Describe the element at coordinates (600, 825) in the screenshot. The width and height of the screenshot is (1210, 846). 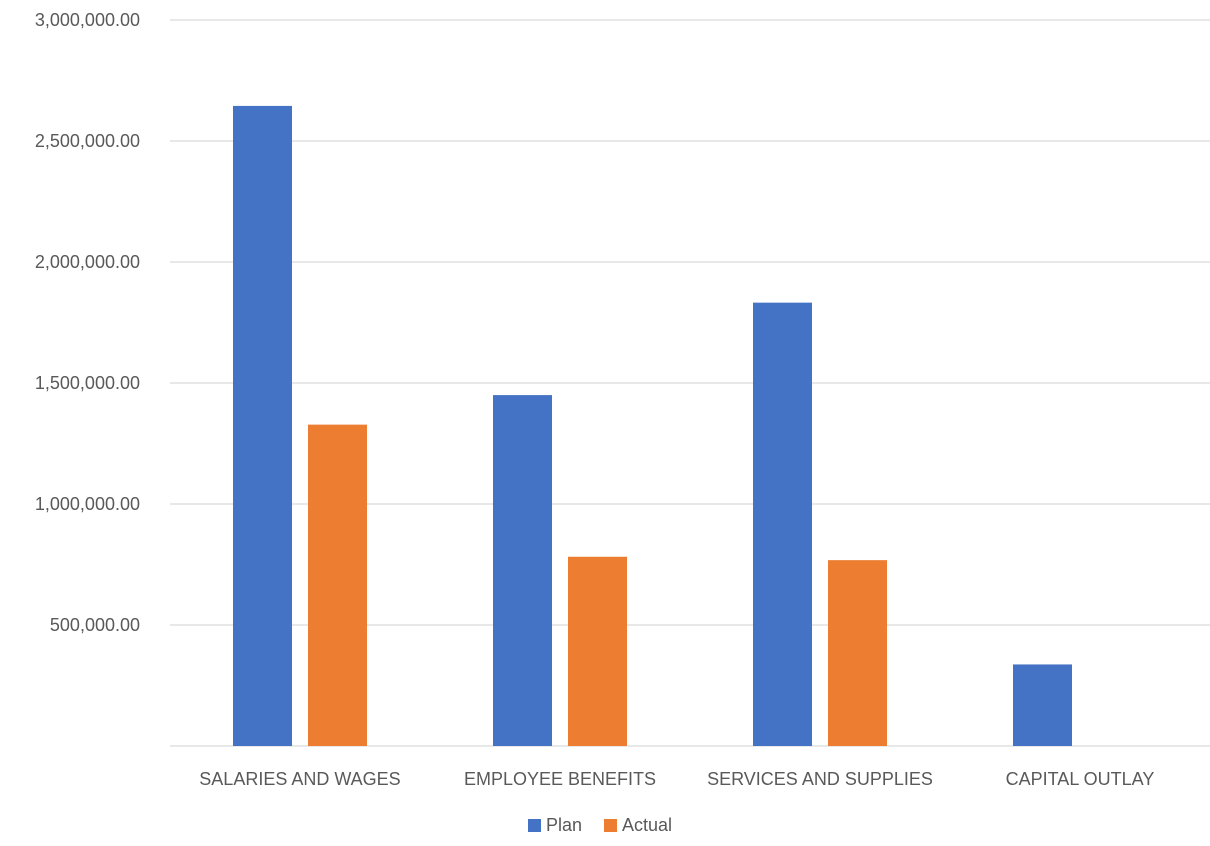
I see `legend: Plan Actual` at that location.